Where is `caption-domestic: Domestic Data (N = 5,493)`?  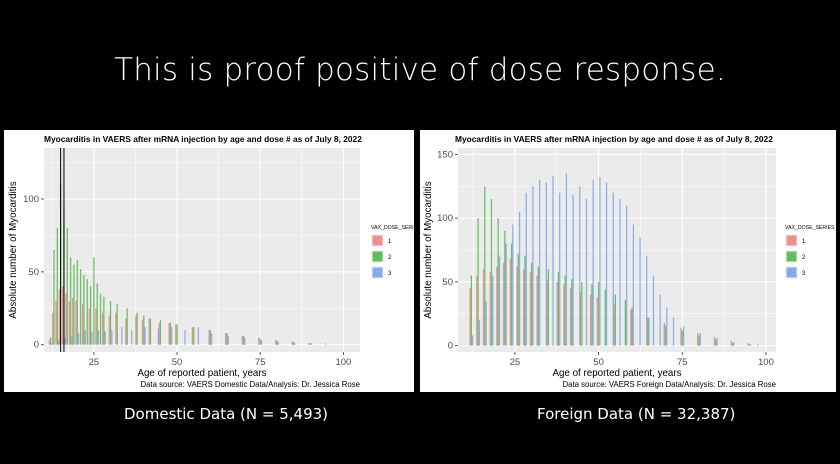 caption-domestic: Domestic Data (N = 5,493) is located at coordinates (226, 414).